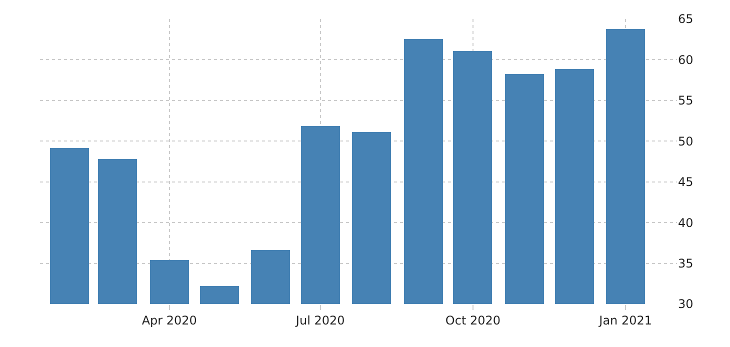 The image size is (730, 347). I want to click on x-tick-label: Oct 2020, so click(473, 320).